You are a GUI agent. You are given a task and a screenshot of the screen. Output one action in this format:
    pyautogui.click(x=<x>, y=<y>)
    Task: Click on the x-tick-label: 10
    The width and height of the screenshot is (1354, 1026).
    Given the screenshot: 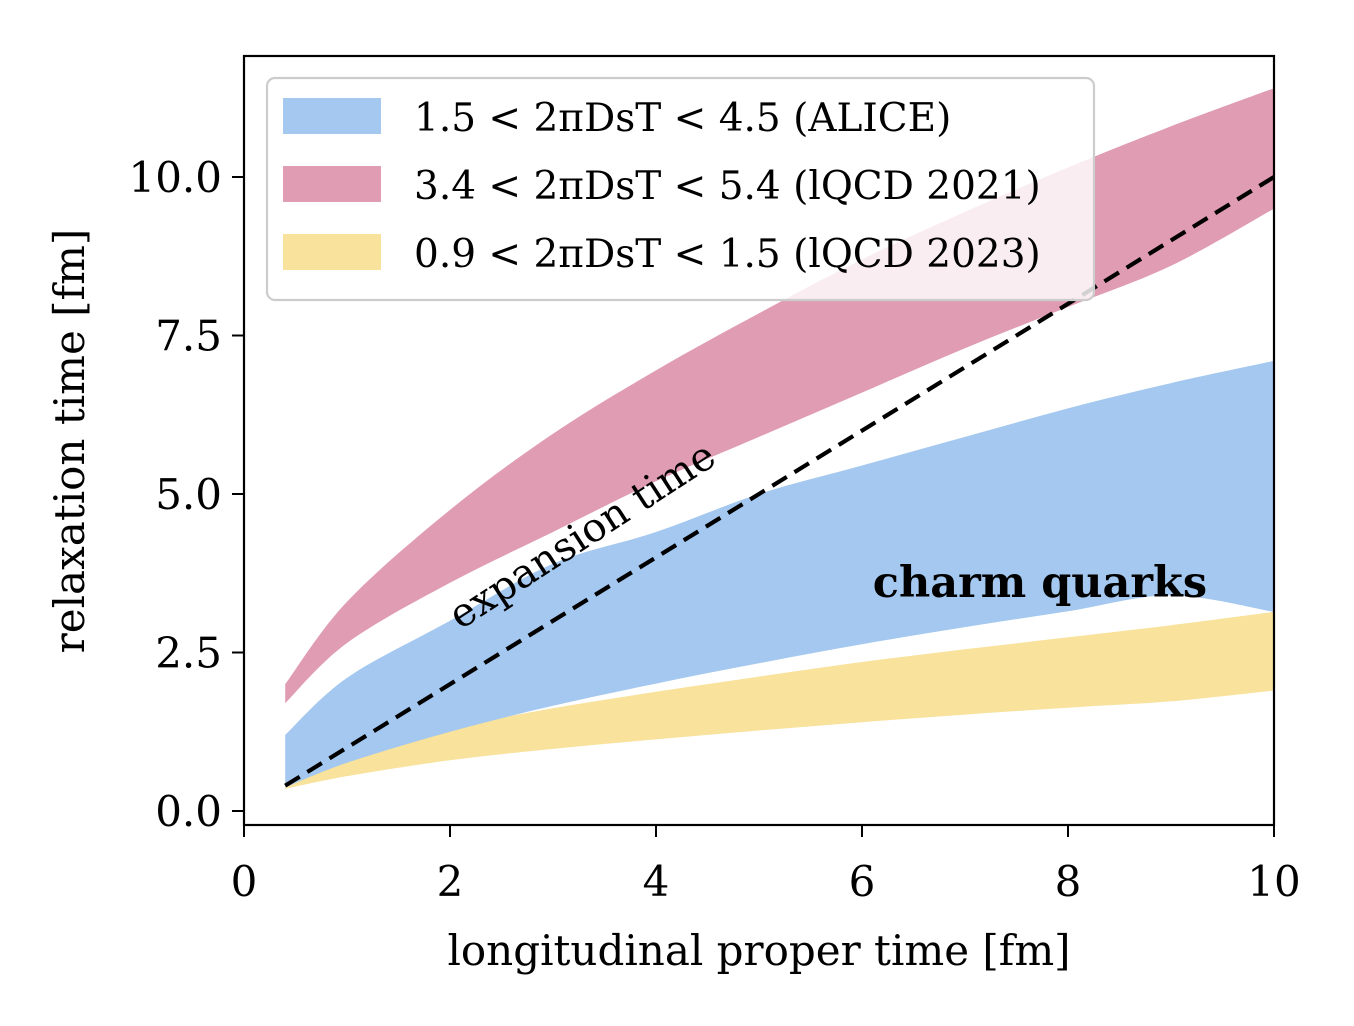 What is the action you would take?
    pyautogui.click(x=1273, y=881)
    